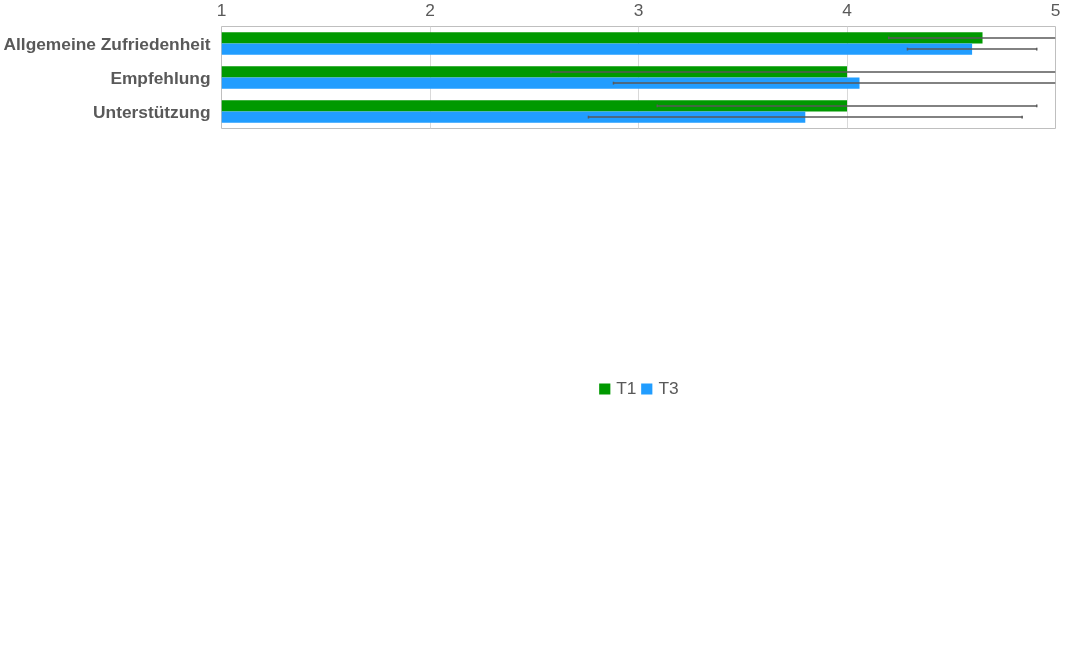 Image resolution: width=1091 pixels, height=653 pixels. I want to click on legend-label: T3, so click(668, 388).